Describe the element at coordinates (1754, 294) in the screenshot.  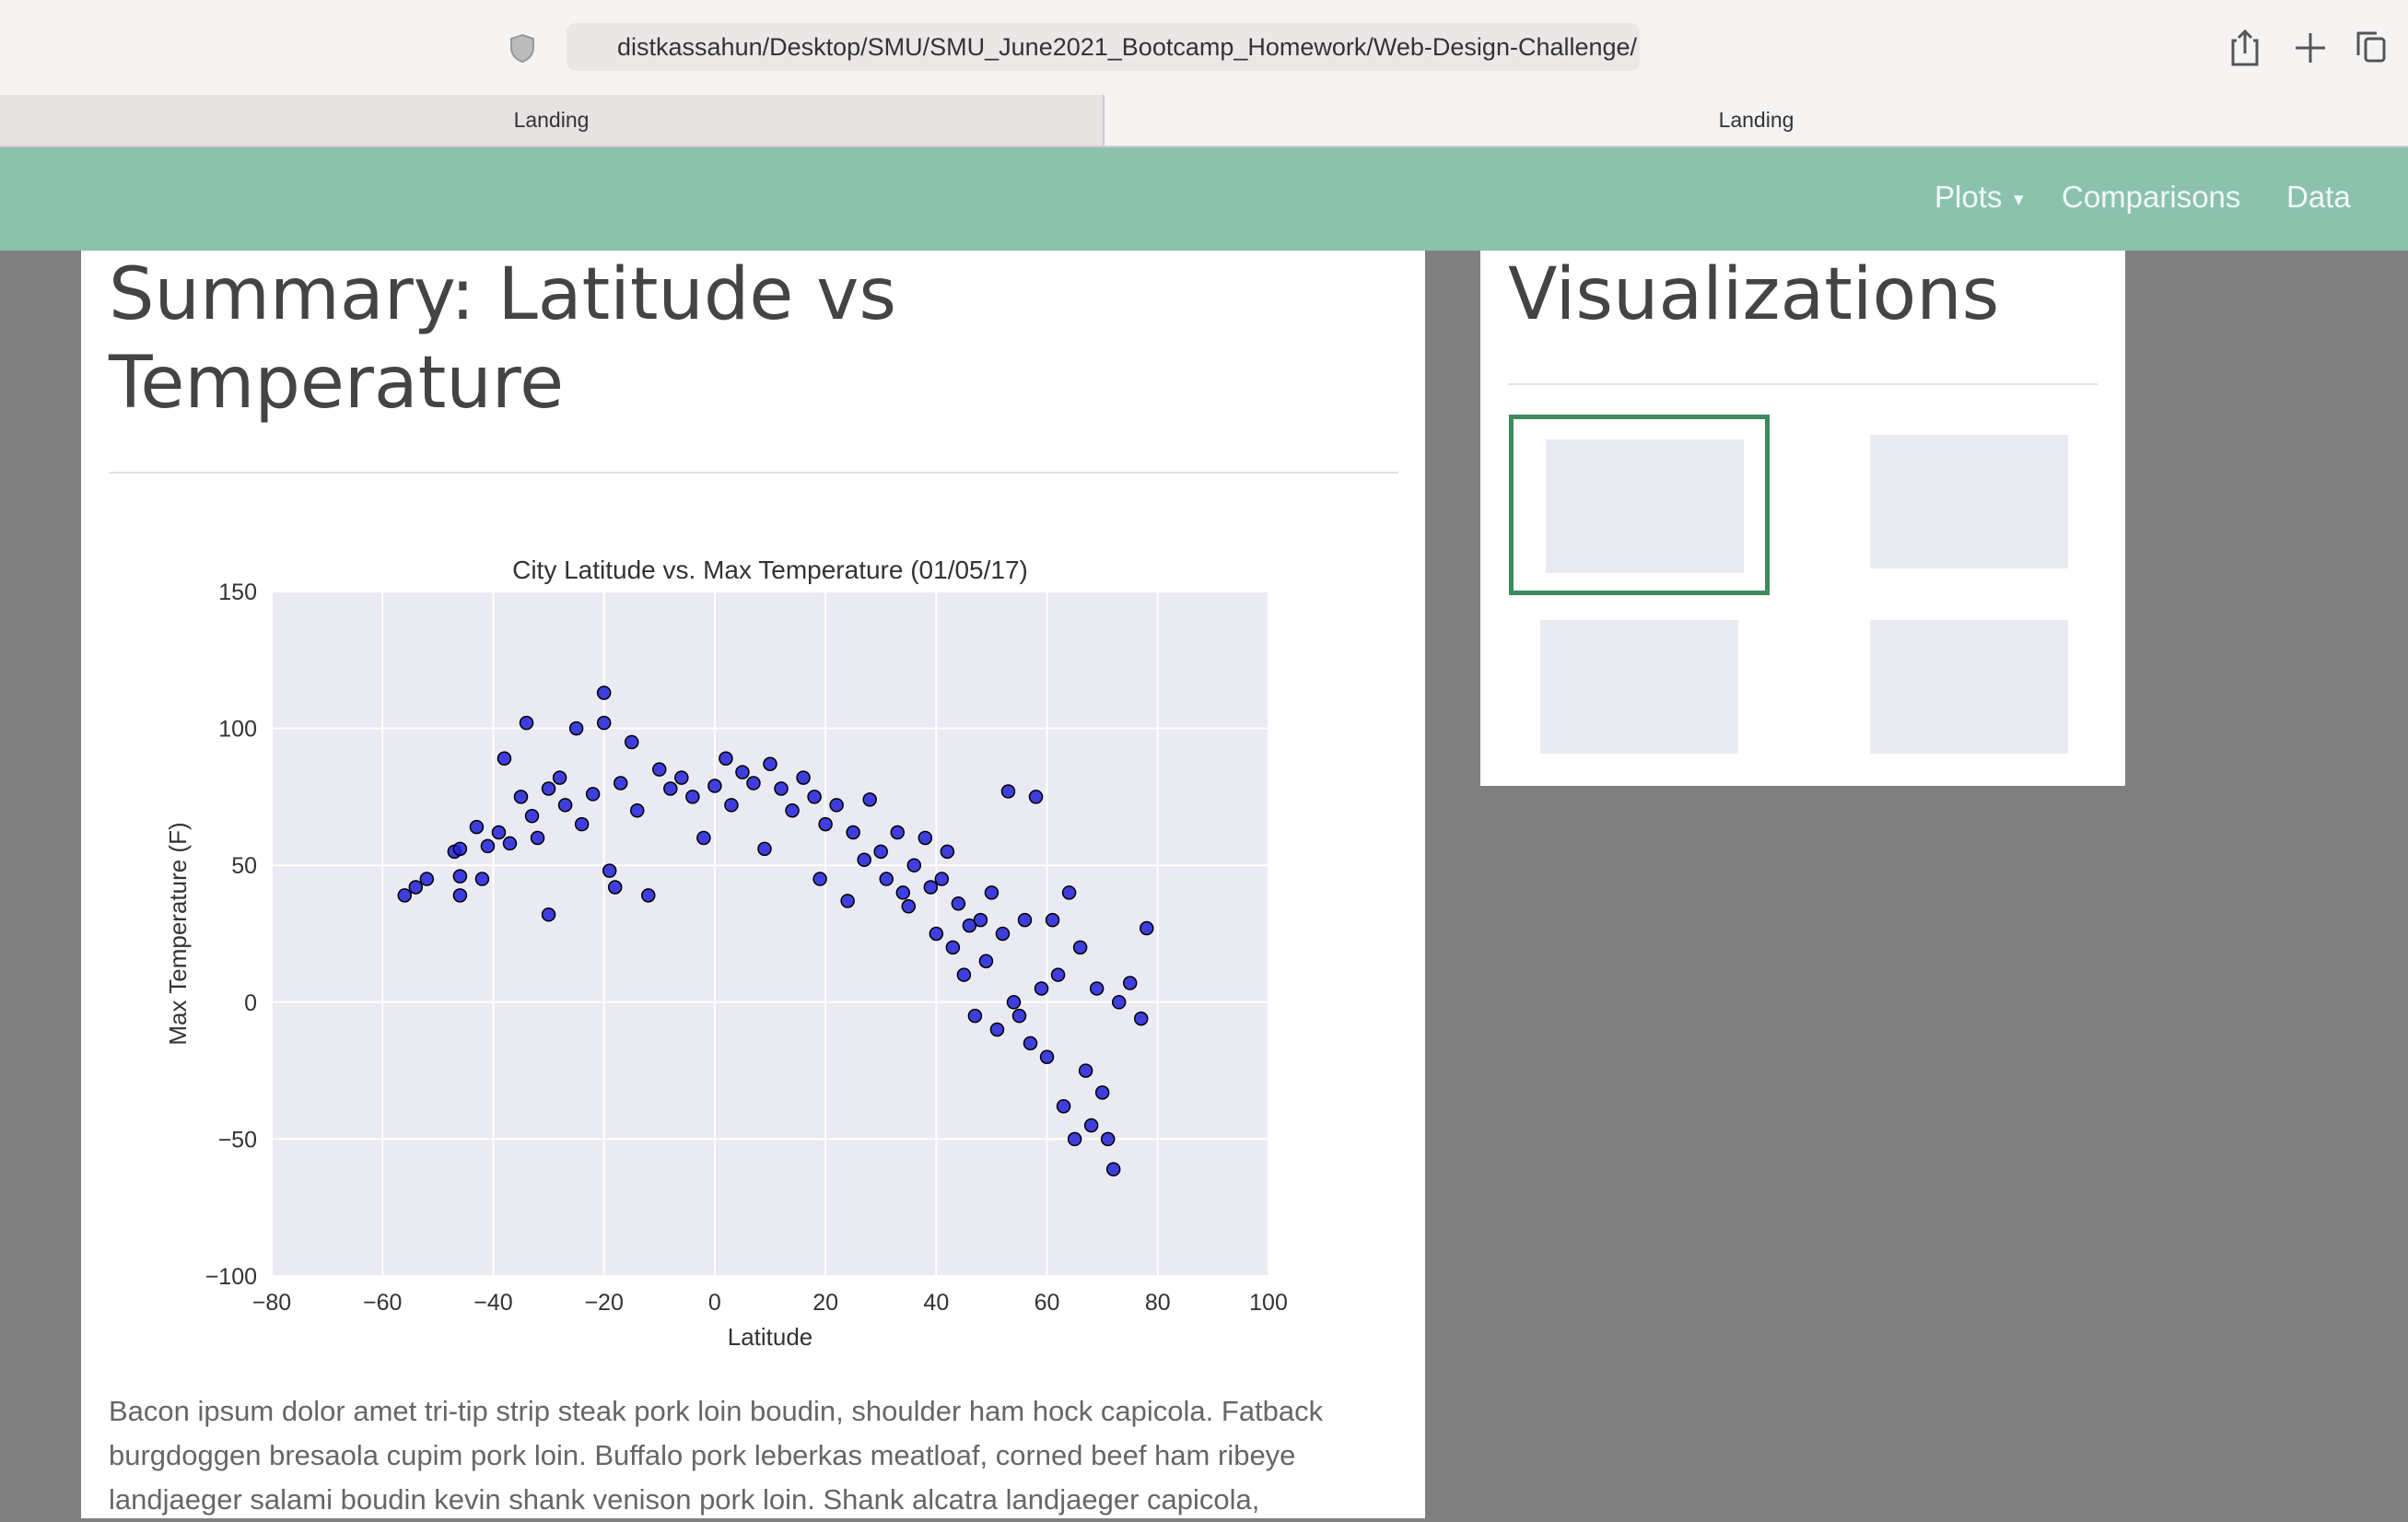
I see `visualizations-title: Visualizations` at that location.